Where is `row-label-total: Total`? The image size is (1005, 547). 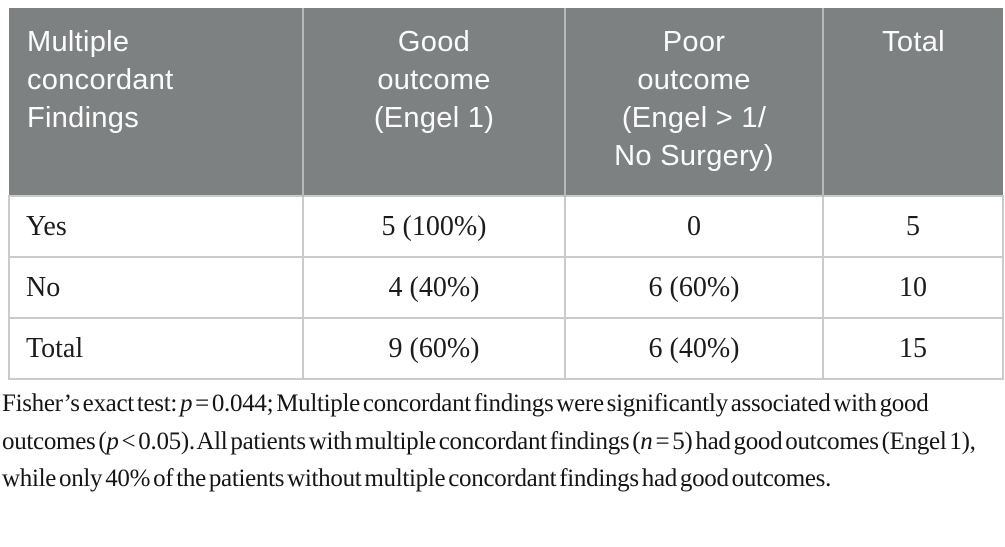
row-label-total: Total is located at coordinates (156, 348).